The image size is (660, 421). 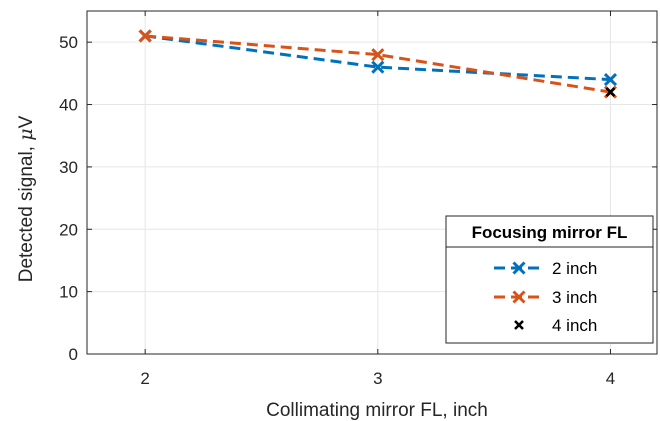 I want to click on y-tick-label: 0, so click(x=73, y=354).